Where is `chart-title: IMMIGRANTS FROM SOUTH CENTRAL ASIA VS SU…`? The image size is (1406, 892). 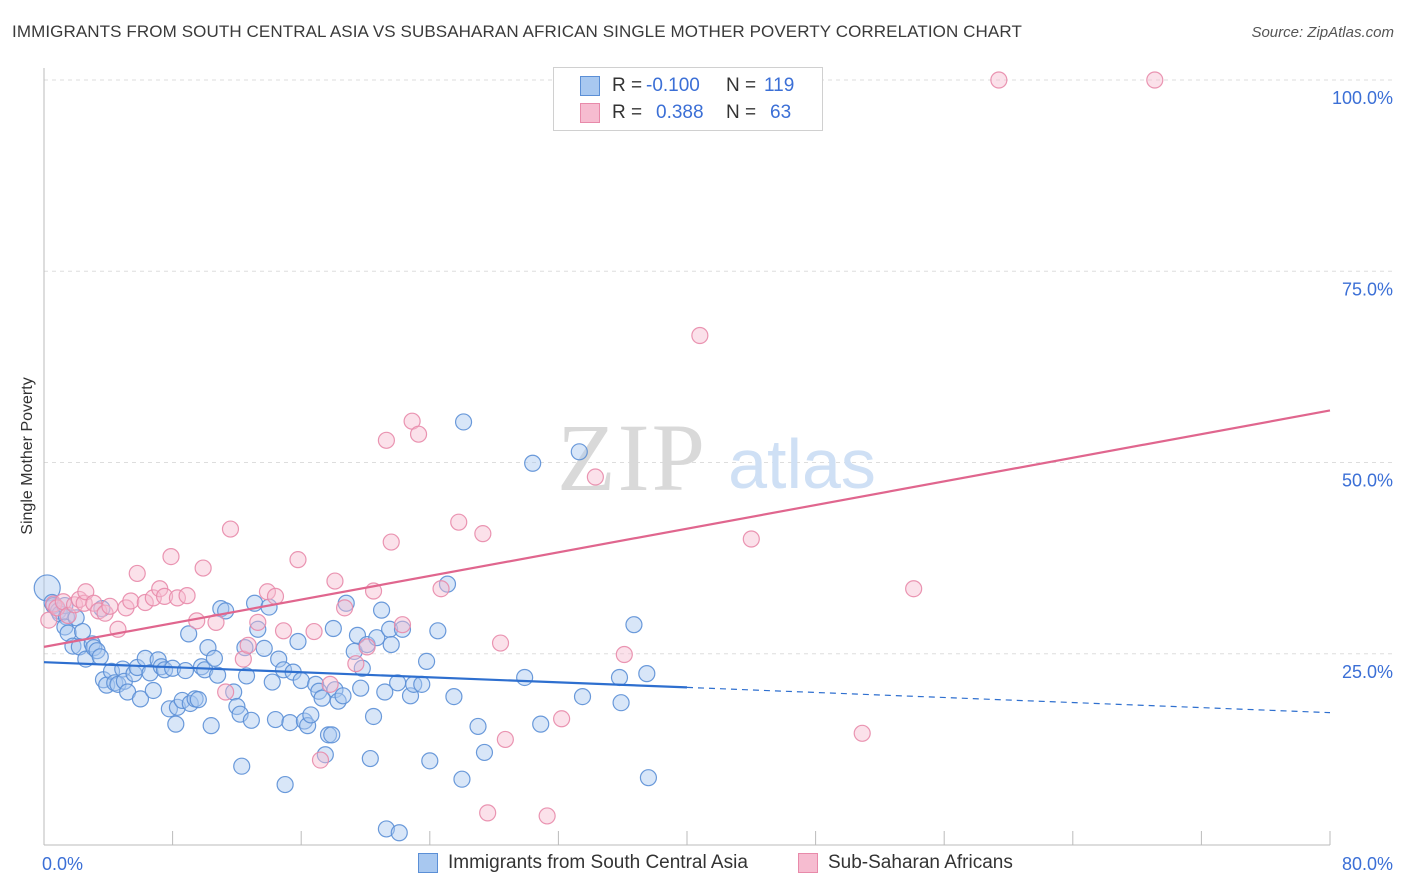
chart-title: IMMIGRANTS FROM SOUTH CENTRAL ASIA VS SU… is located at coordinates (517, 31).